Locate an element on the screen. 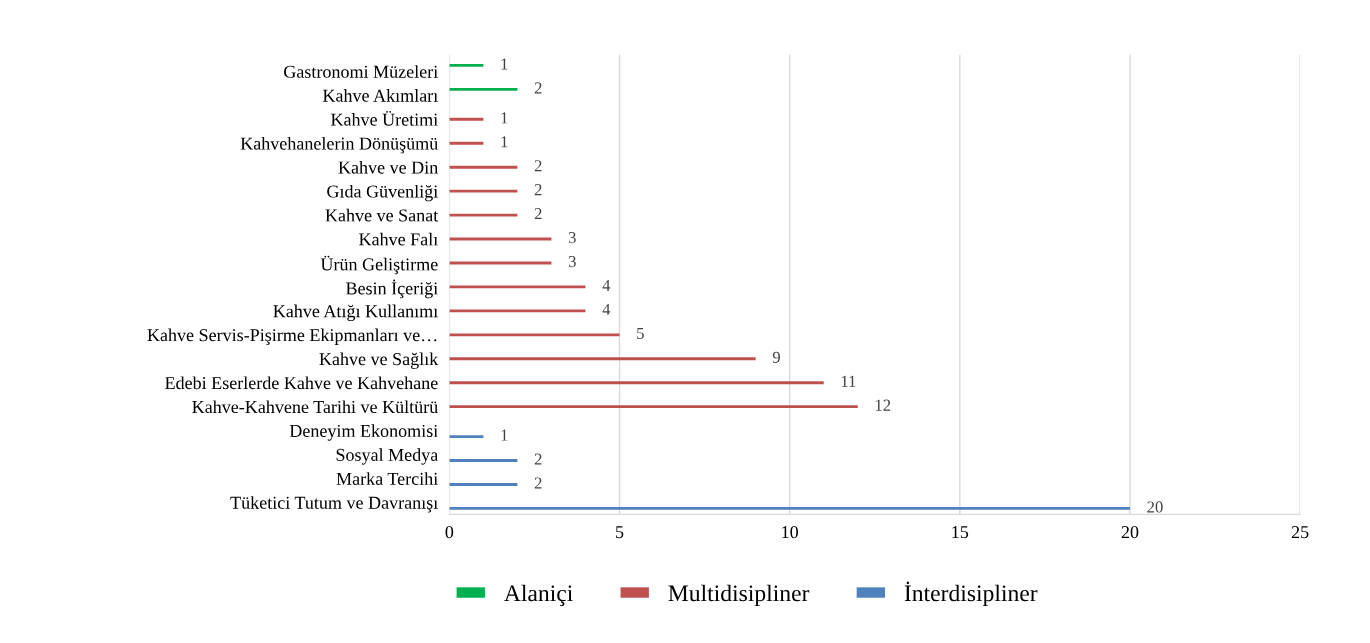 This screenshot has height=643, width=1370. x-tick-label: 25 is located at coordinates (1300, 532).